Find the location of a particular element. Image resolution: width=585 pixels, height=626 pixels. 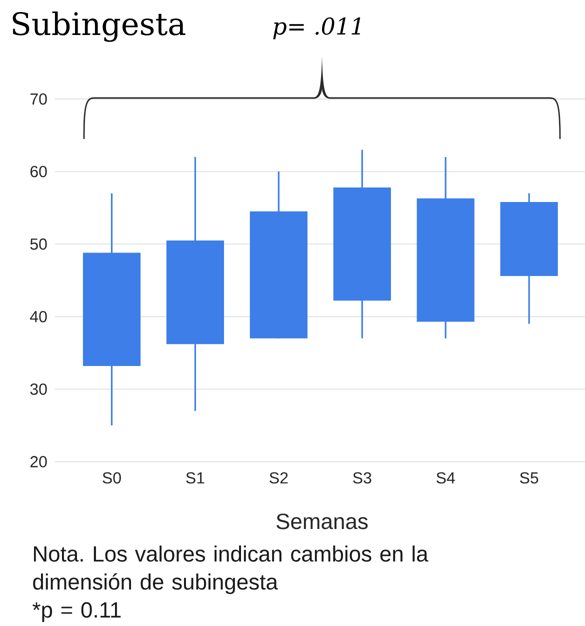

chart-title: Subingesta is located at coordinates (99, 26).